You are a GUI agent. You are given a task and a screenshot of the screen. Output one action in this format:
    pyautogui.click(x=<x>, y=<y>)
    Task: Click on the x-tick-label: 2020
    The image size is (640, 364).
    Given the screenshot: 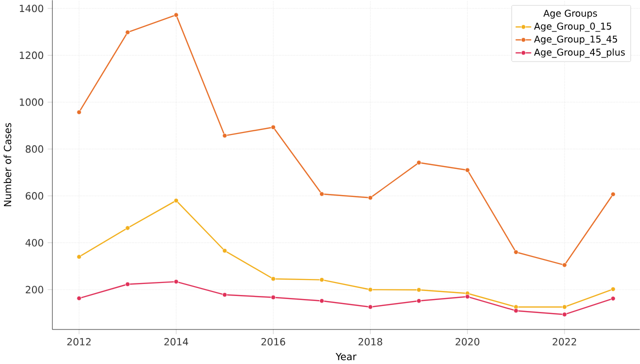 What is the action you would take?
    pyautogui.click(x=468, y=342)
    